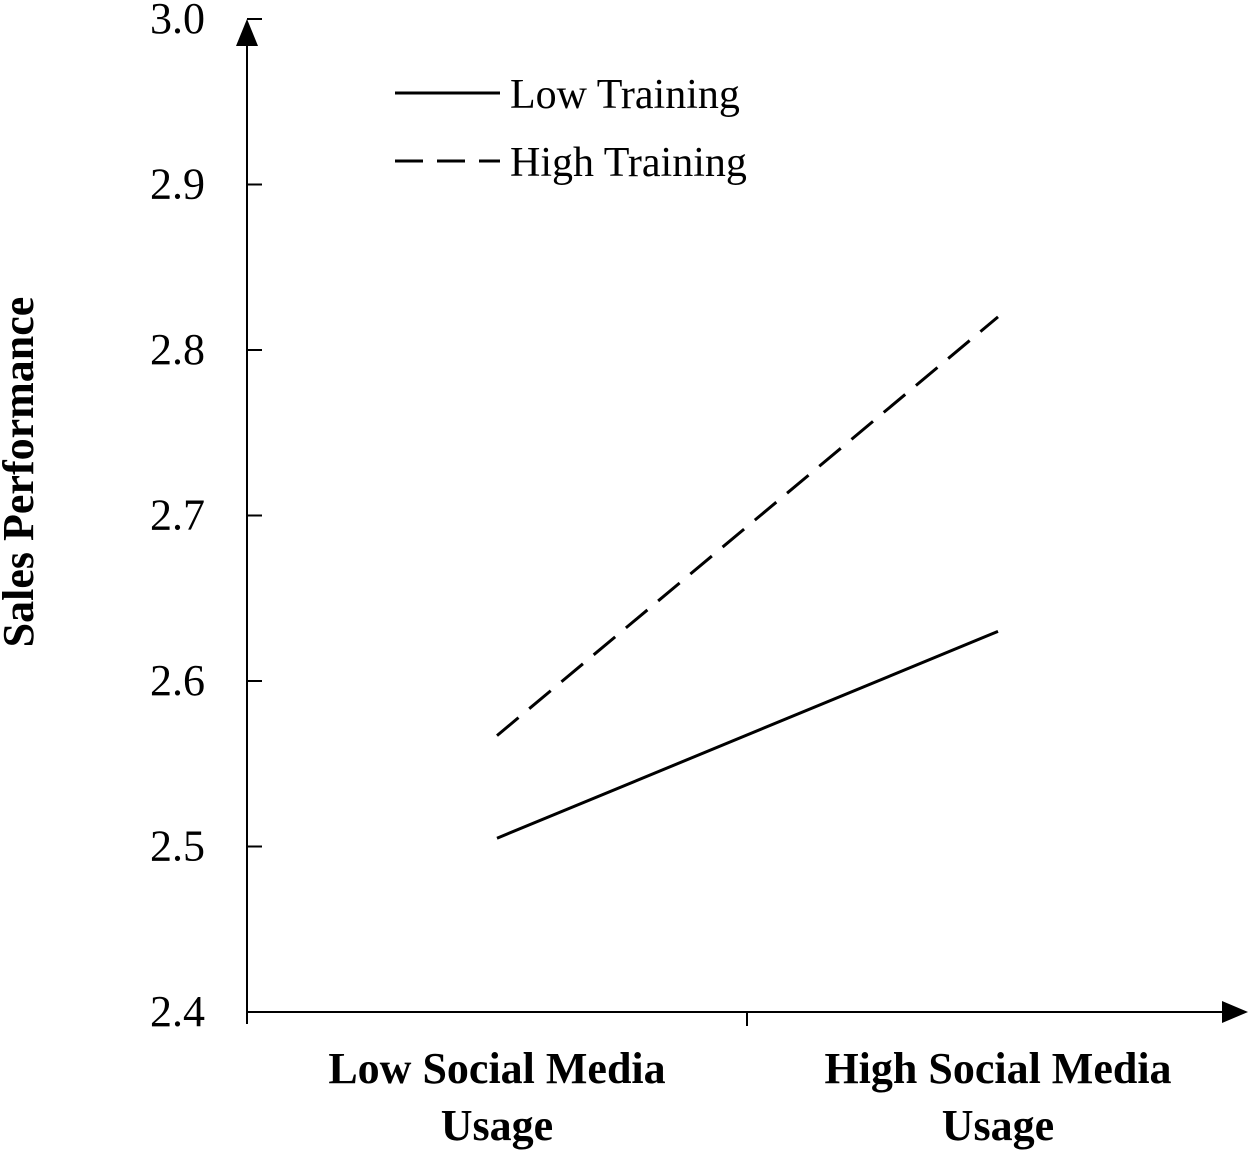 The image size is (1251, 1153). Describe the element at coordinates (628, 163) in the screenshot. I see `legend-label: High Training` at that location.